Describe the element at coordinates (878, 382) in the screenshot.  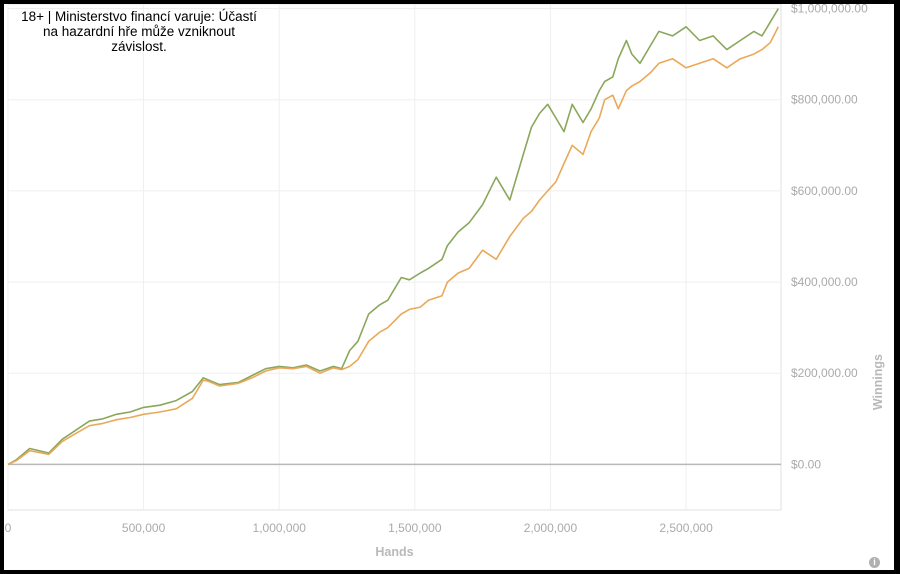
I see `y-axis-title: Winnings` at that location.